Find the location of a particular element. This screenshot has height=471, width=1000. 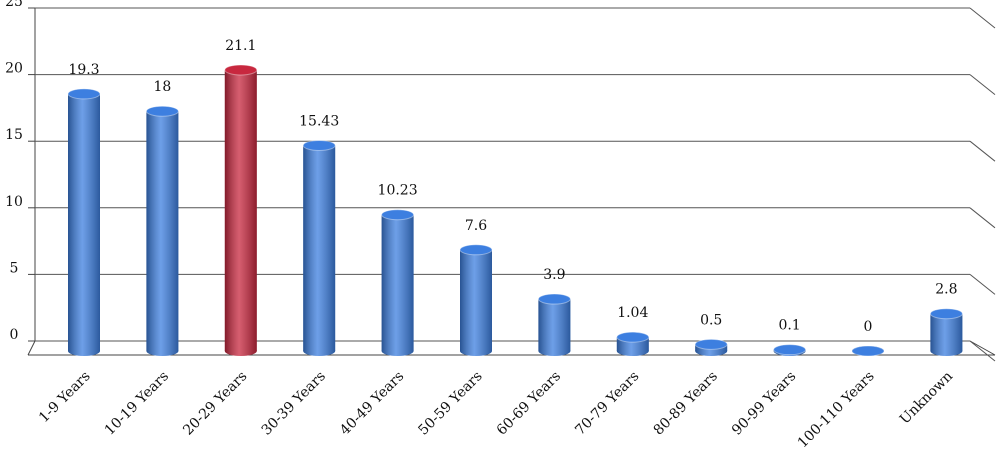

x-tick-label: 70-79 Years is located at coordinates (607, 403).